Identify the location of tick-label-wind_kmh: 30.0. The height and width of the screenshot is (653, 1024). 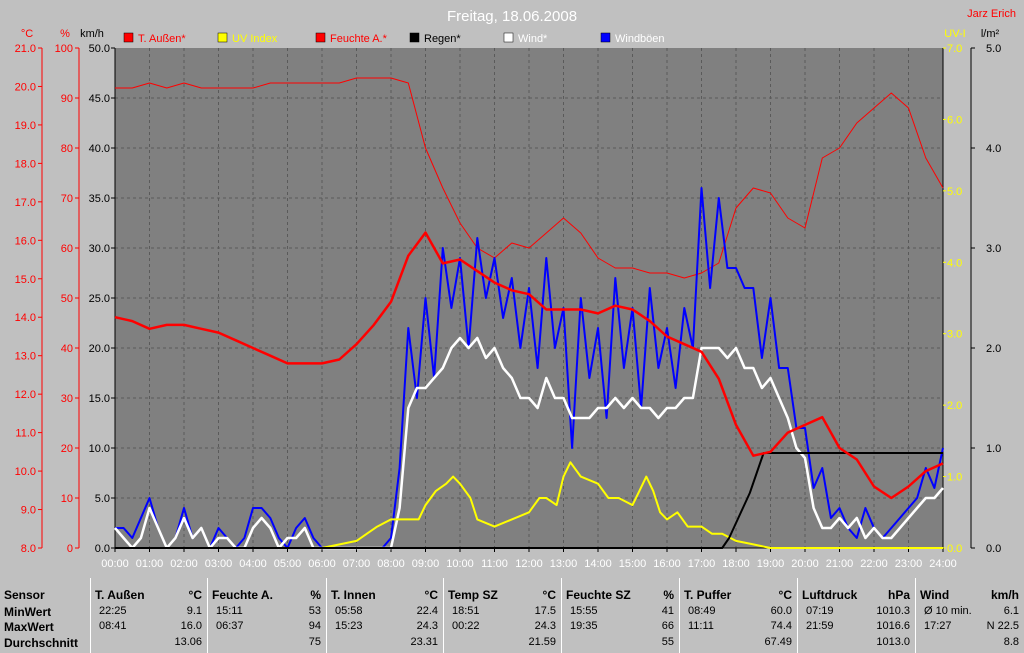
(99, 249).